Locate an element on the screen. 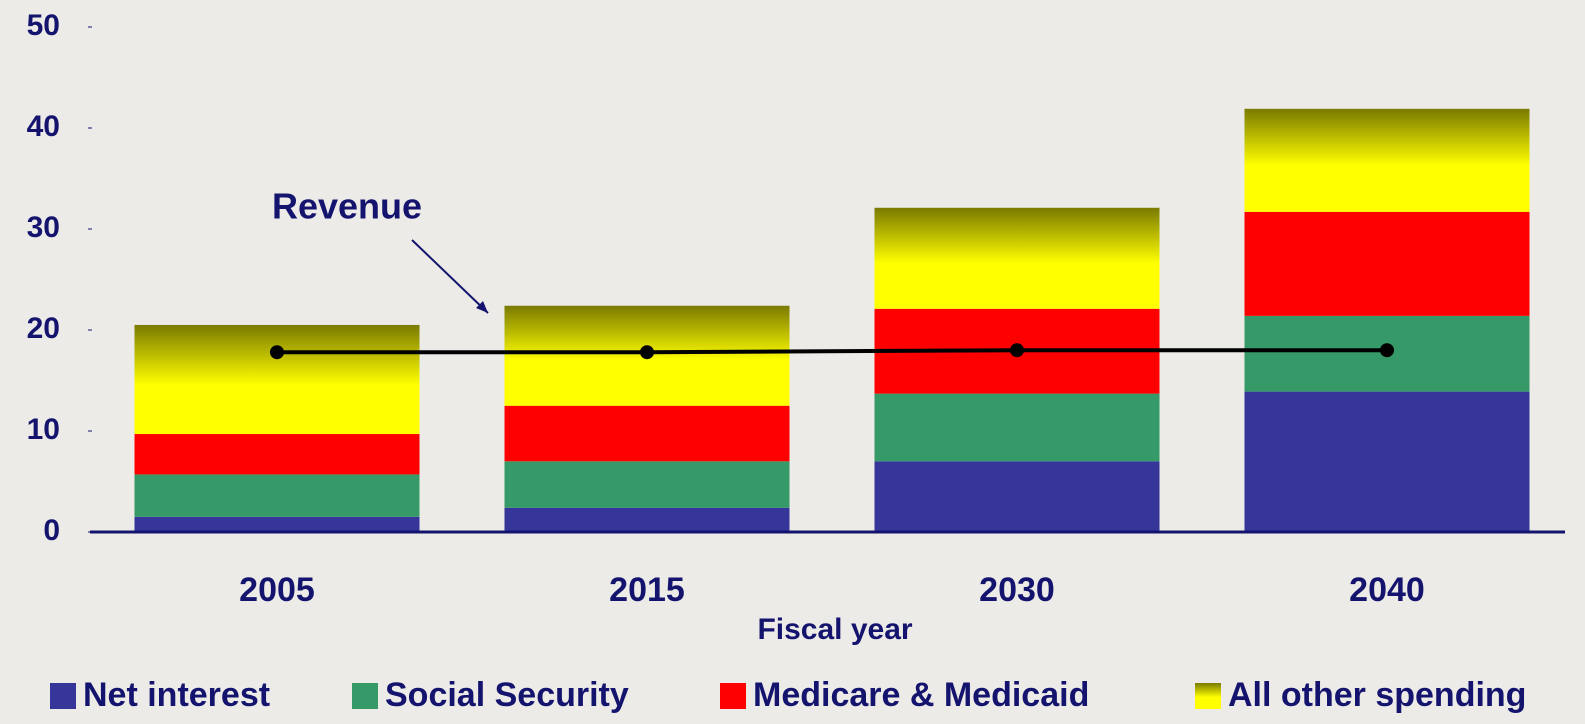  y-tick-label: 10 is located at coordinates (43, 429).